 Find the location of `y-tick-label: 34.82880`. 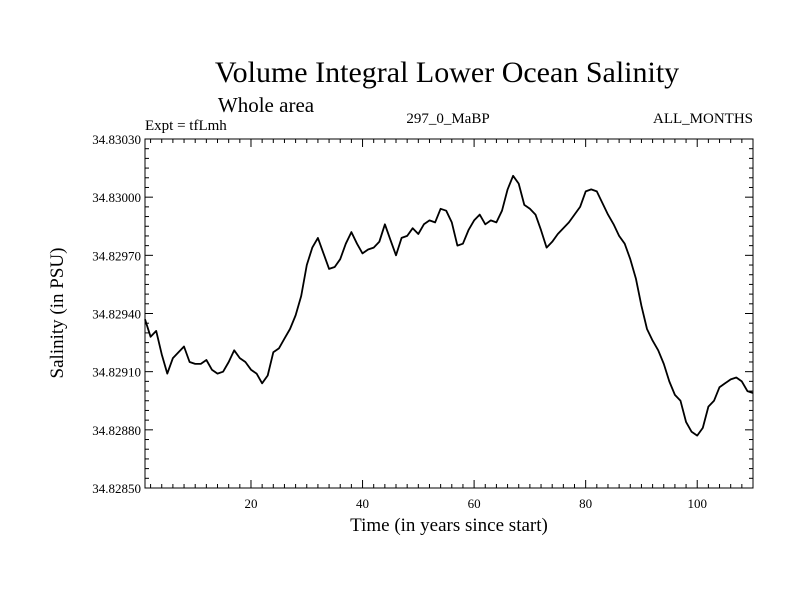

y-tick-label: 34.82880 is located at coordinates (116, 430).